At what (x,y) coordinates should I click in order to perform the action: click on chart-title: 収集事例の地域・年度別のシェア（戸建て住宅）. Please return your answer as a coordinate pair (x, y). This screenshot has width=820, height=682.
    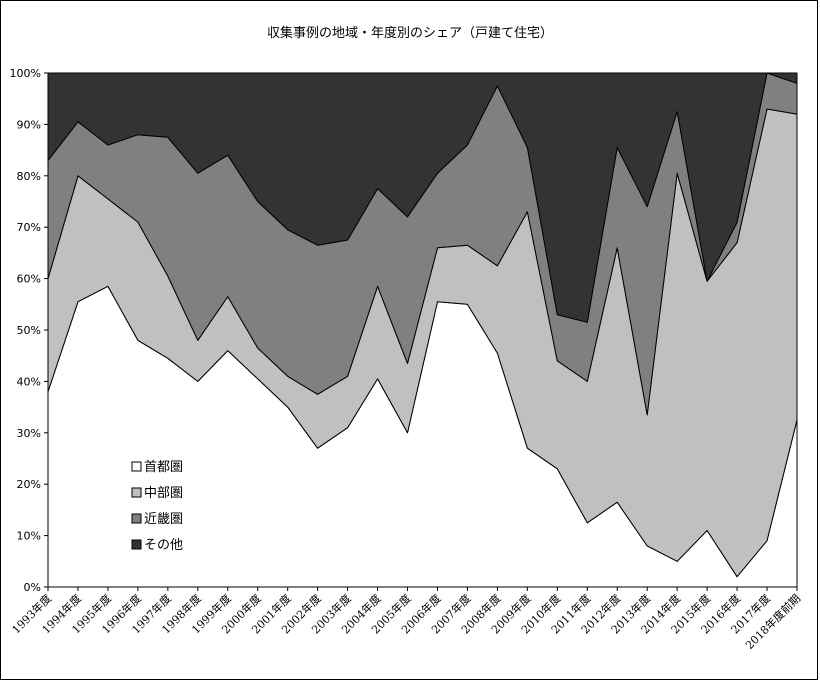
    Looking at the image, I should click on (409, 33).